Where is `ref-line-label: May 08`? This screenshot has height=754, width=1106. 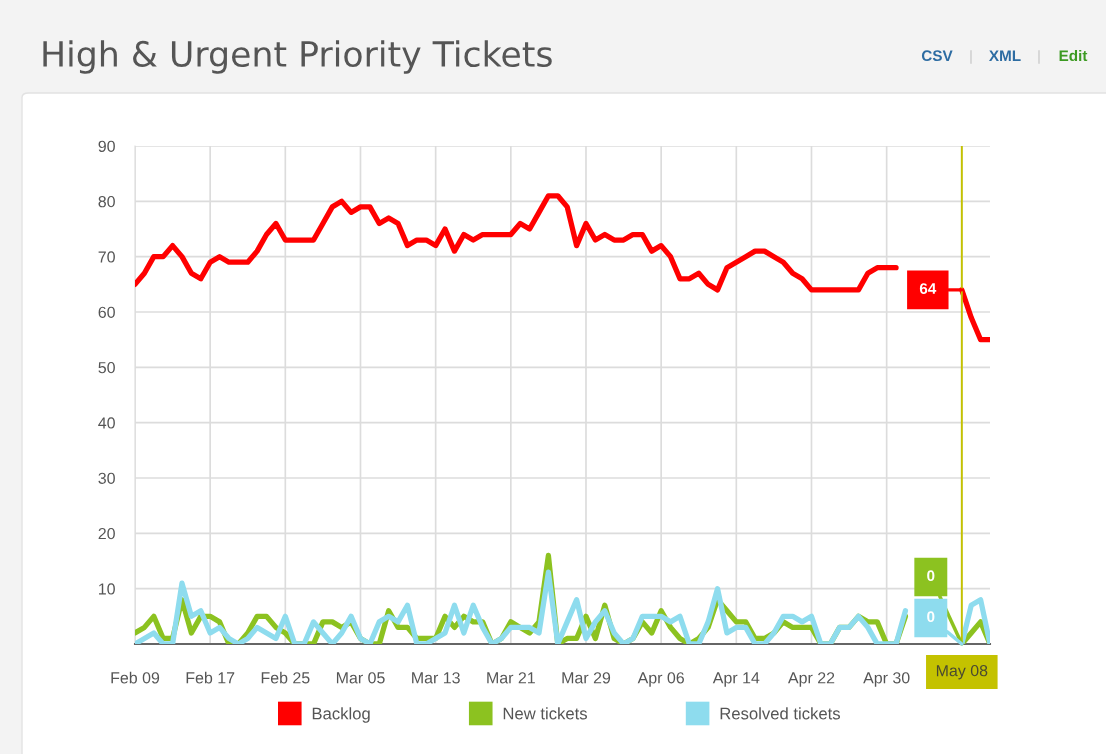
ref-line-label: May 08 is located at coordinates (962, 672).